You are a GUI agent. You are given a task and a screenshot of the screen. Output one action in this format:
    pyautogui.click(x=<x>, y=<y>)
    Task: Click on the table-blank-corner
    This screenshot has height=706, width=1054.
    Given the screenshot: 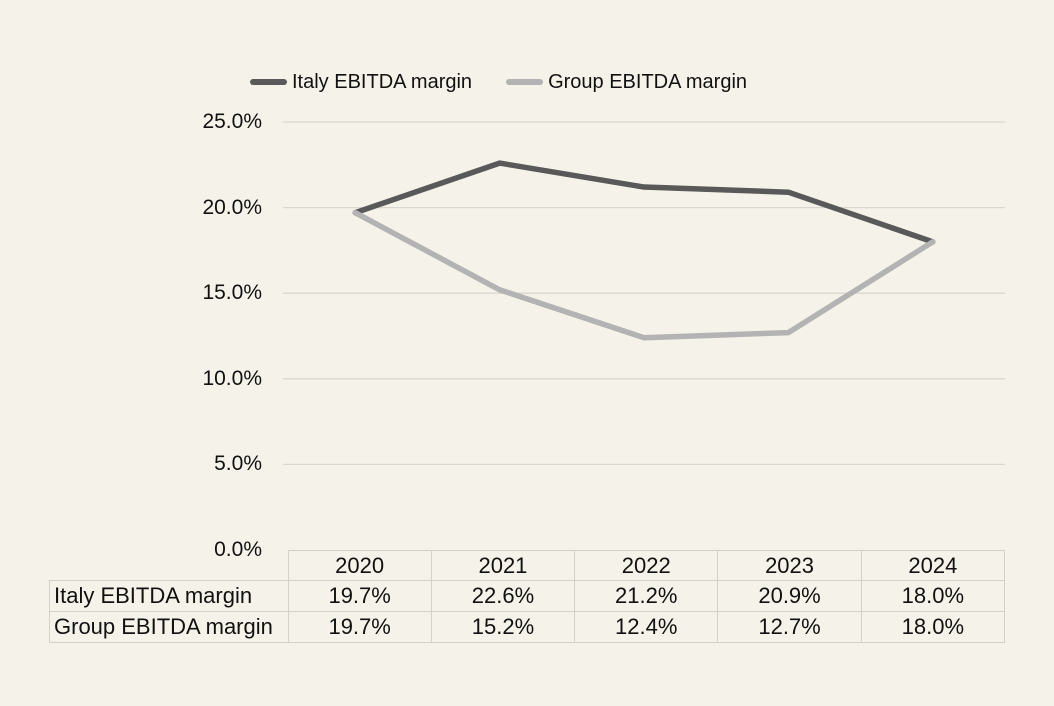 What is the action you would take?
    pyautogui.click(x=169, y=566)
    